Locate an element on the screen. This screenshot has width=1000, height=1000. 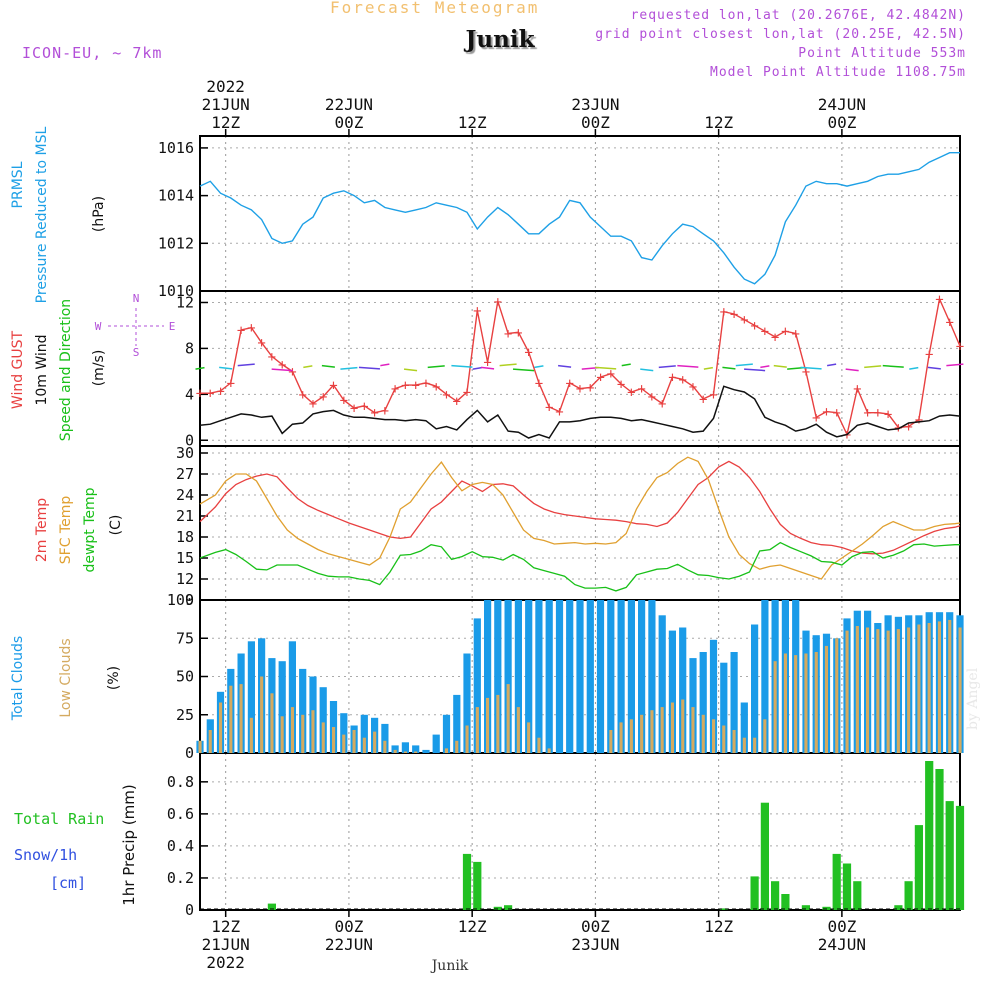
y-tick-label: 1010 is located at coordinates (176, 291).